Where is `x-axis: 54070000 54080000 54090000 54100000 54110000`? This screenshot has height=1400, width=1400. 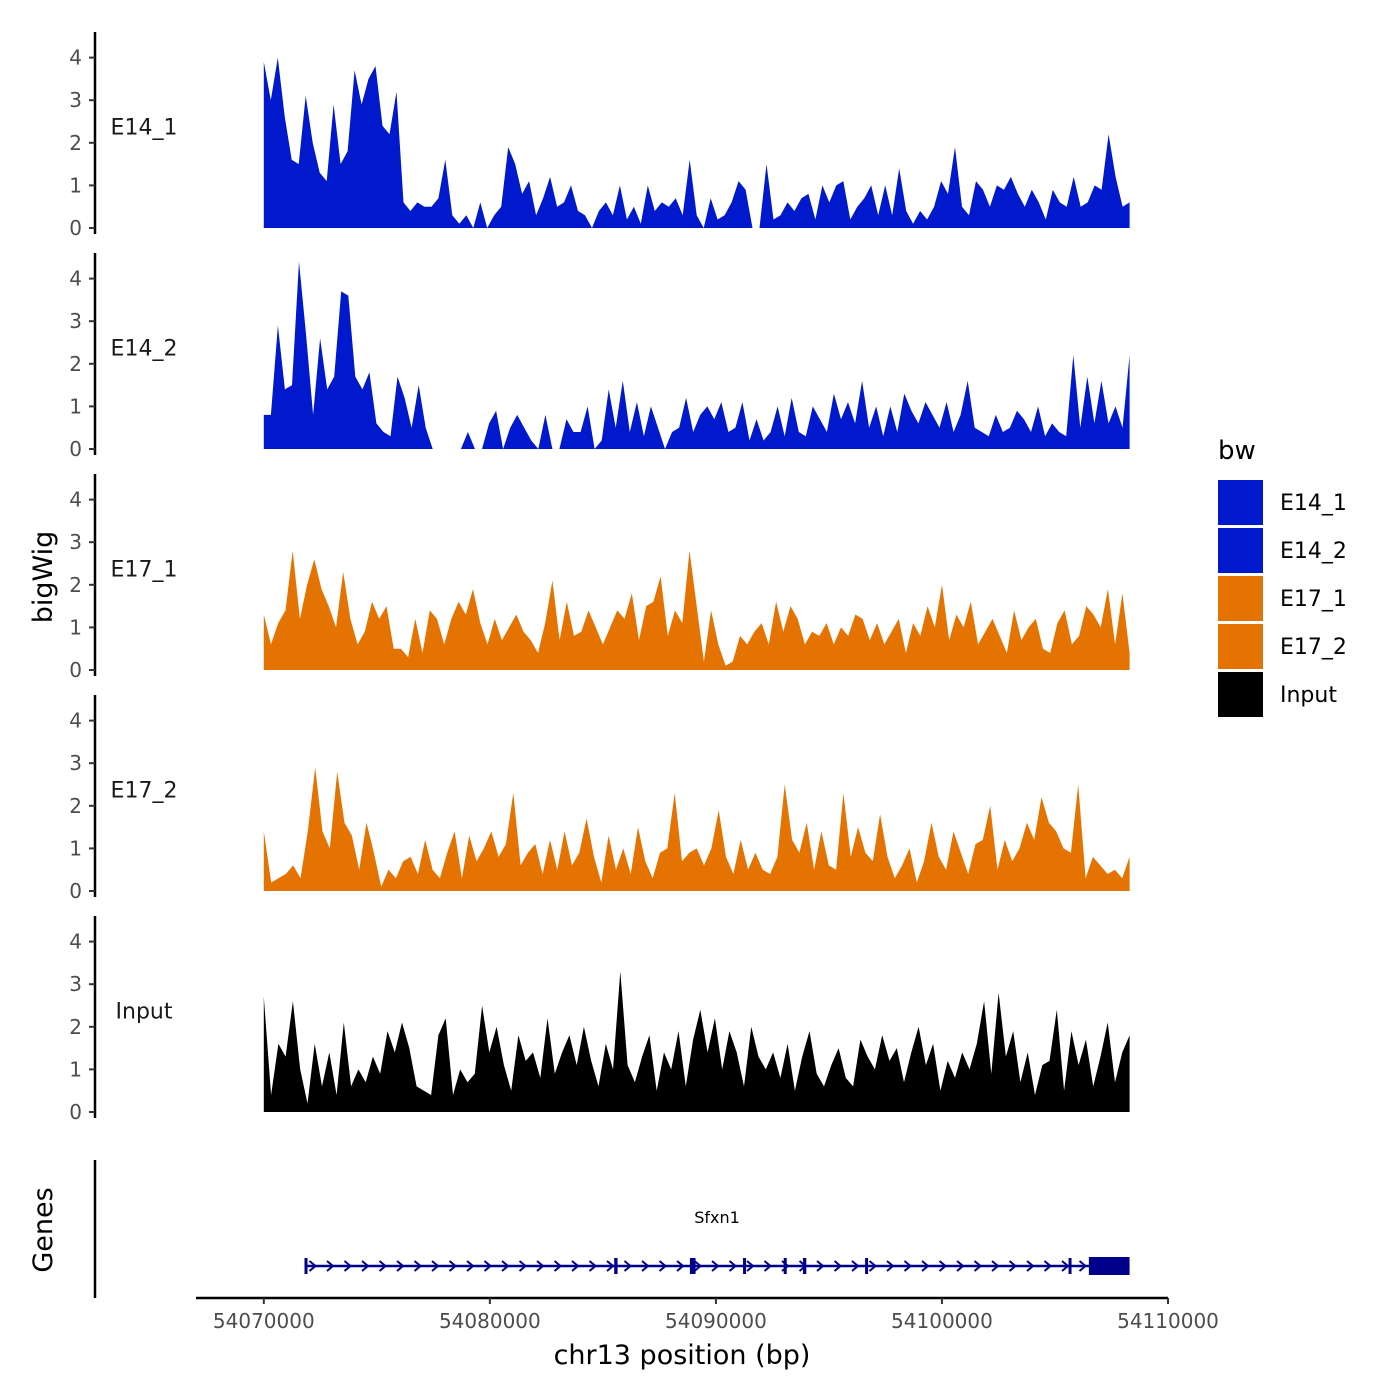
x-axis: 54070000 54080000 54090000 54100000 54110000 is located at coordinates (707, 1314).